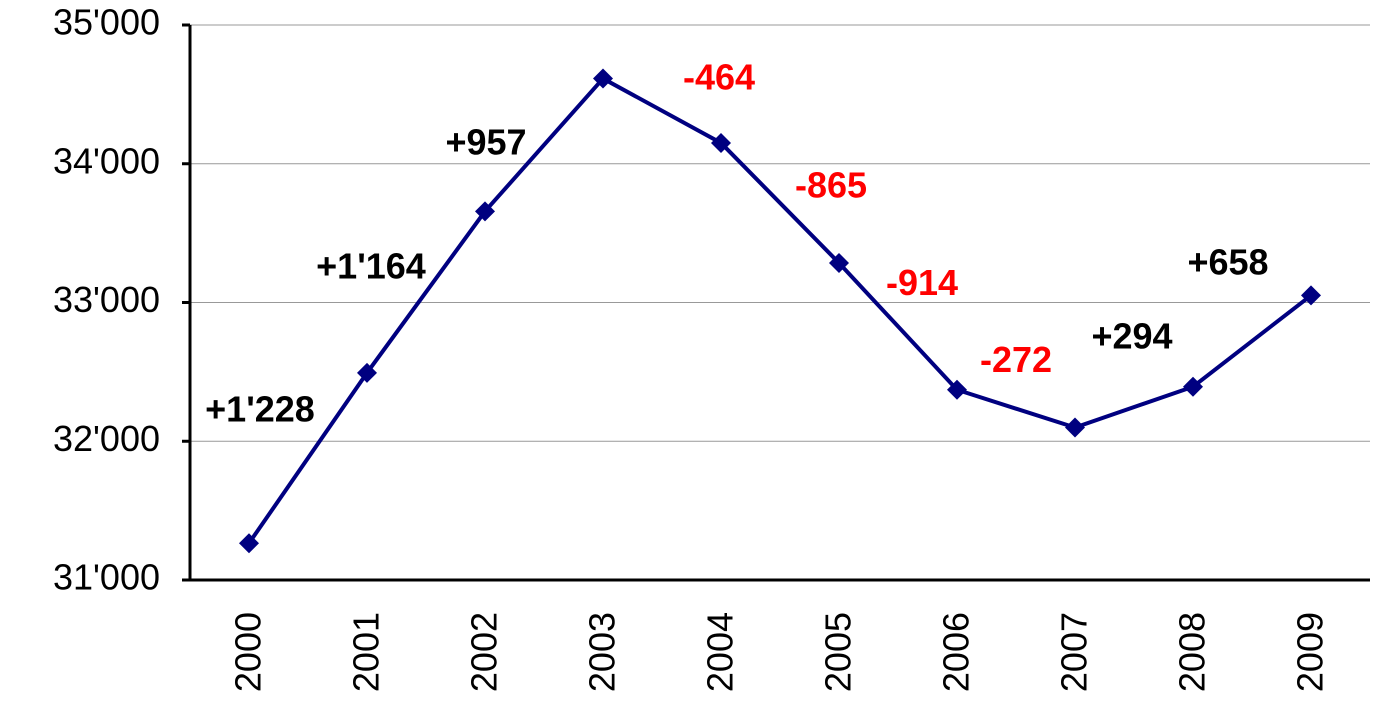  Describe the element at coordinates (106, 577) in the screenshot. I see `y-tick-label: 31'000` at that location.